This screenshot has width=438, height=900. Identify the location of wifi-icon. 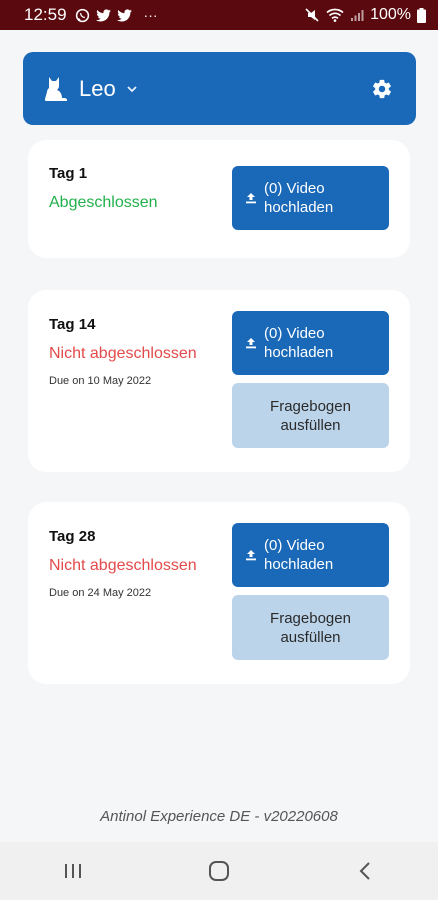
(335, 15).